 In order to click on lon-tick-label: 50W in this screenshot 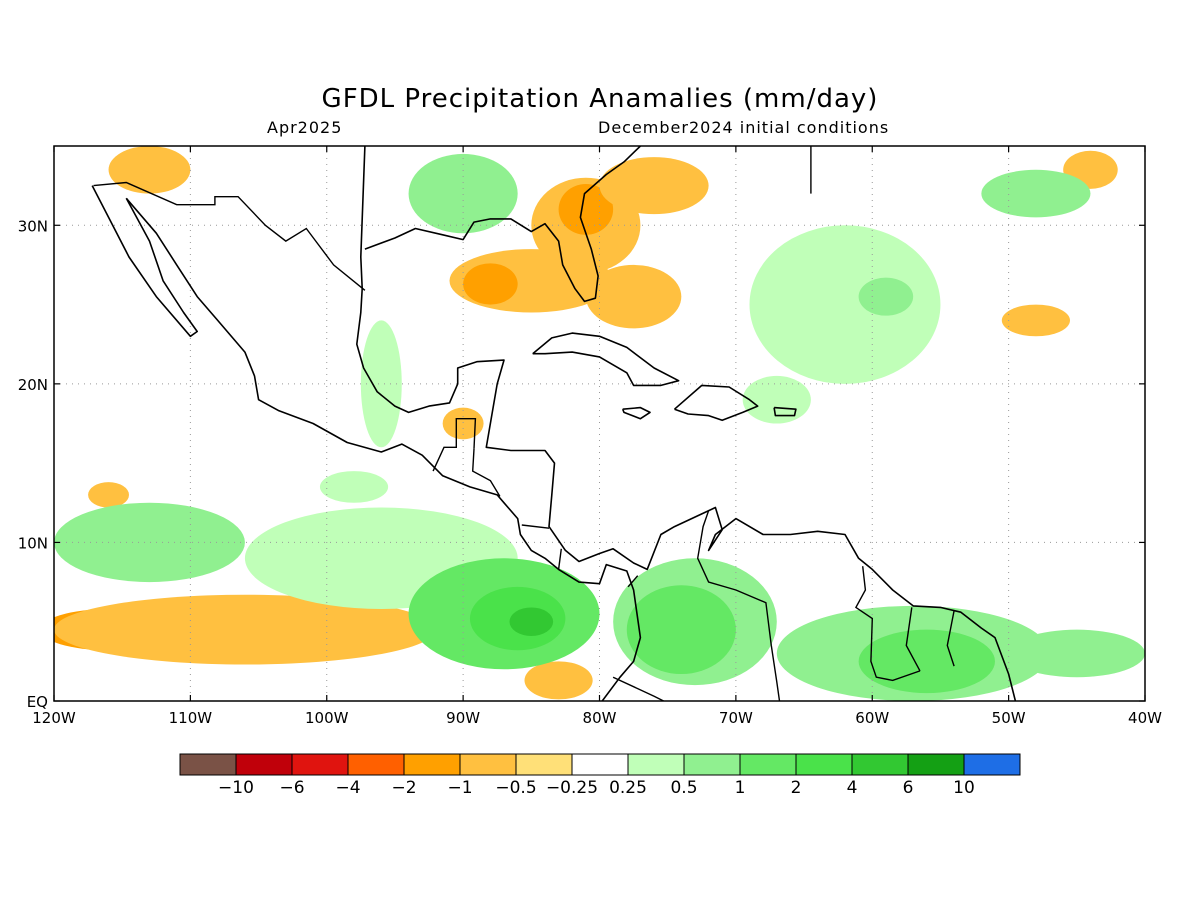, I will do `click(1009, 718)`.